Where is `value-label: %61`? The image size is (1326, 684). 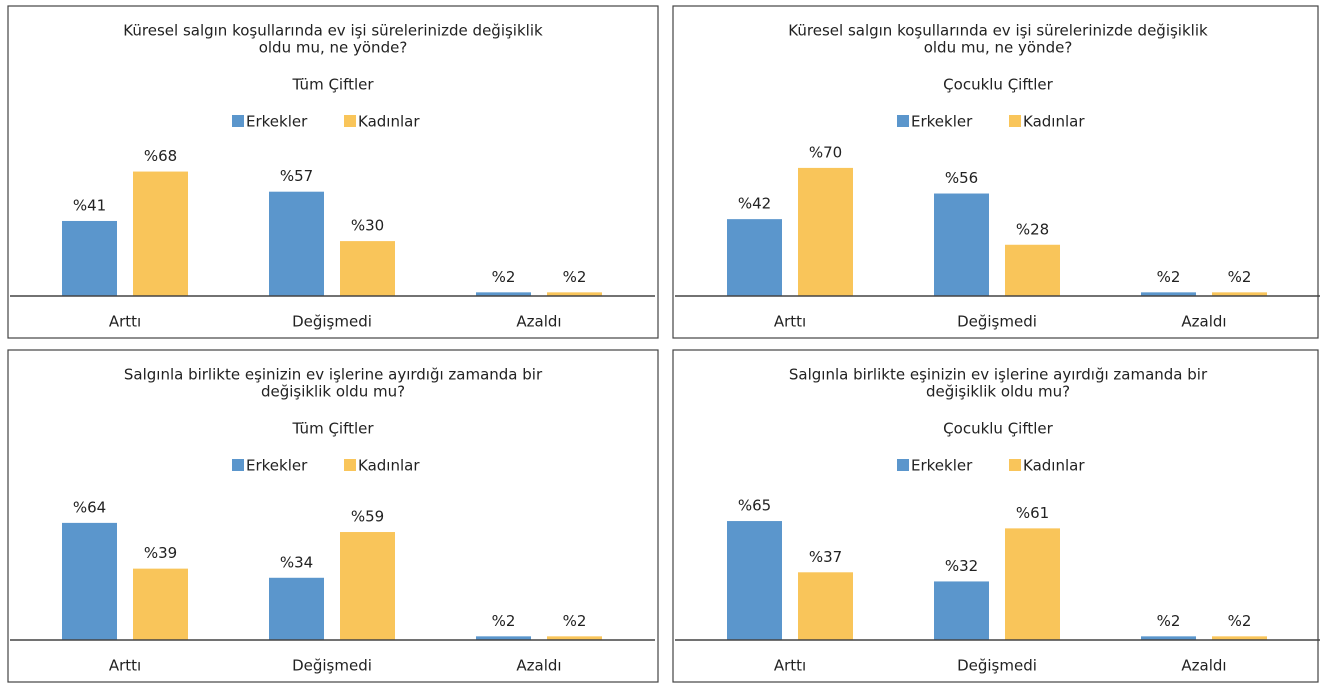 value-label: %61 is located at coordinates (1032, 513).